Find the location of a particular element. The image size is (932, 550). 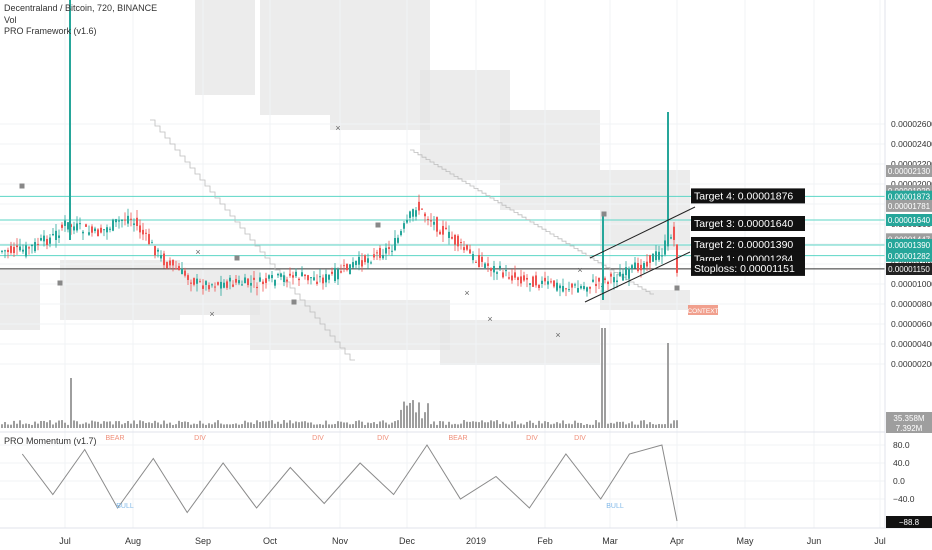

price-tick: 0.00002400 is located at coordinates (911, 144).